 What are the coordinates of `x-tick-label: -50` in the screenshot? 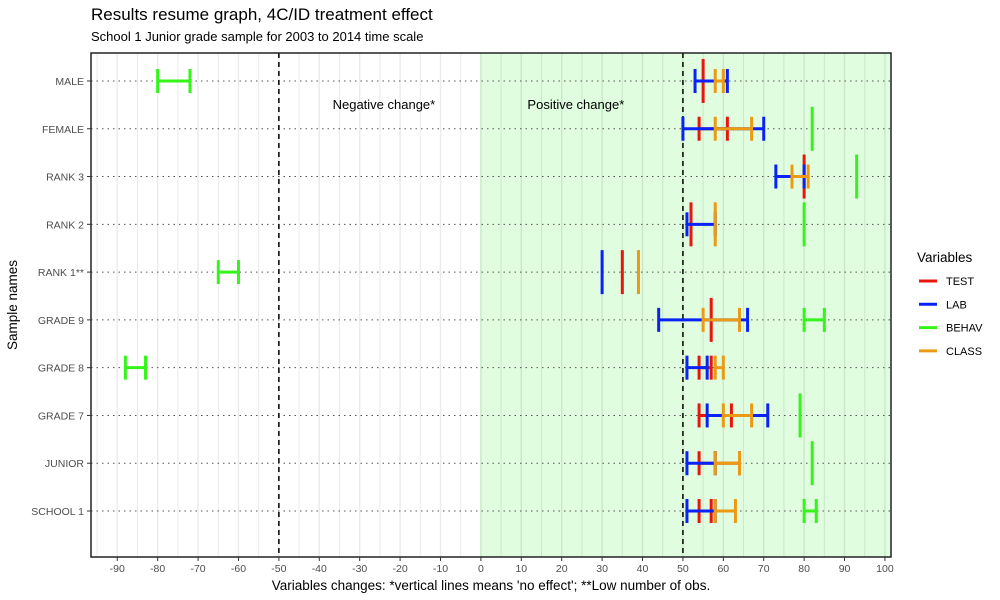 It's located at (278, 569).